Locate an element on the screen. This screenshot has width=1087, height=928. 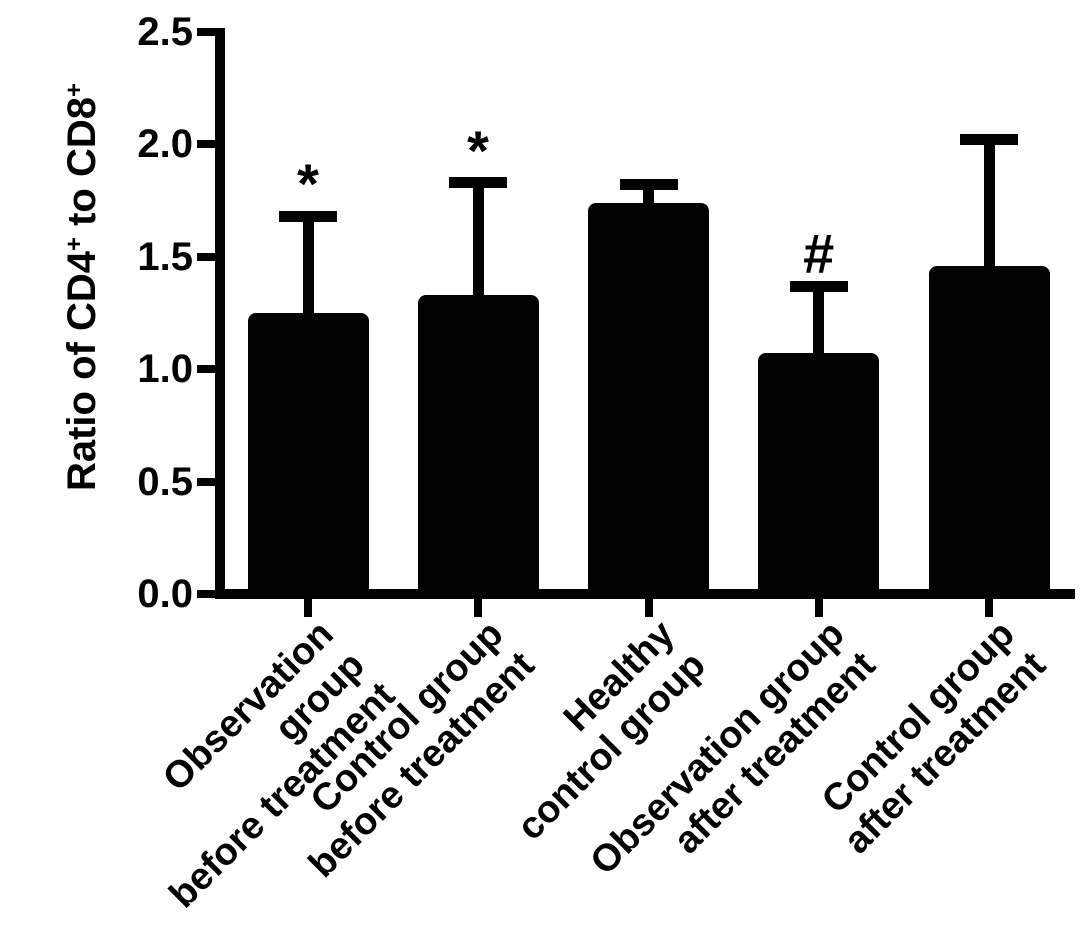
y-tick-label: 1.0 is located at coordinates (165, 369).